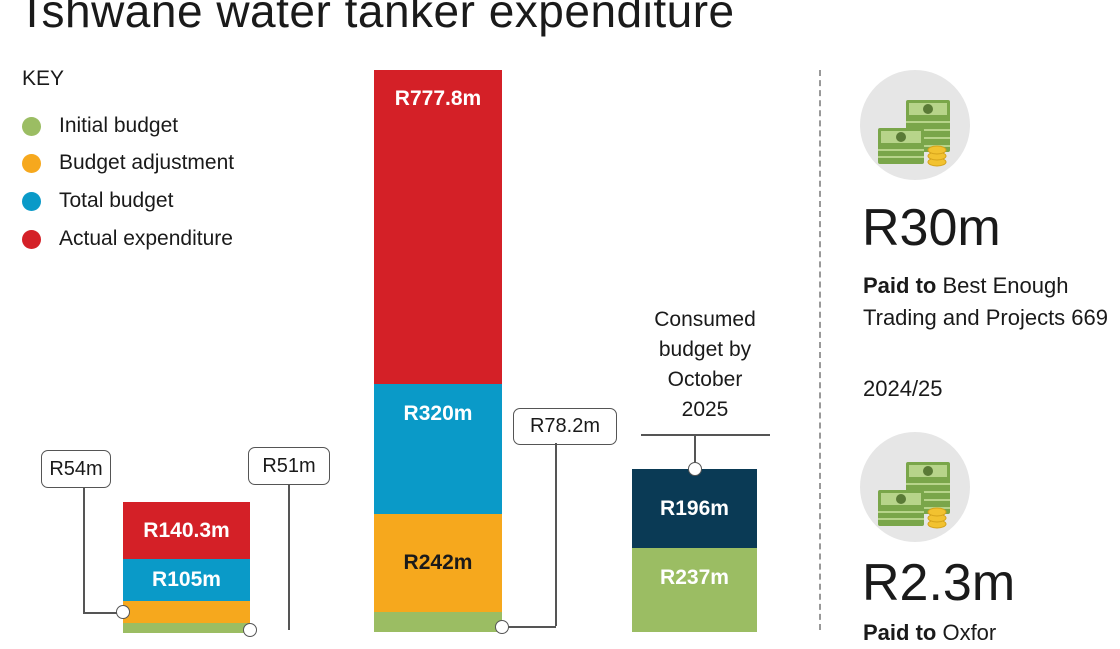  What do you see at coordinates (76, 469) in the screenshot?
I see `bar1-adjustment-callout: R54m` at bounding box center [76, 469].